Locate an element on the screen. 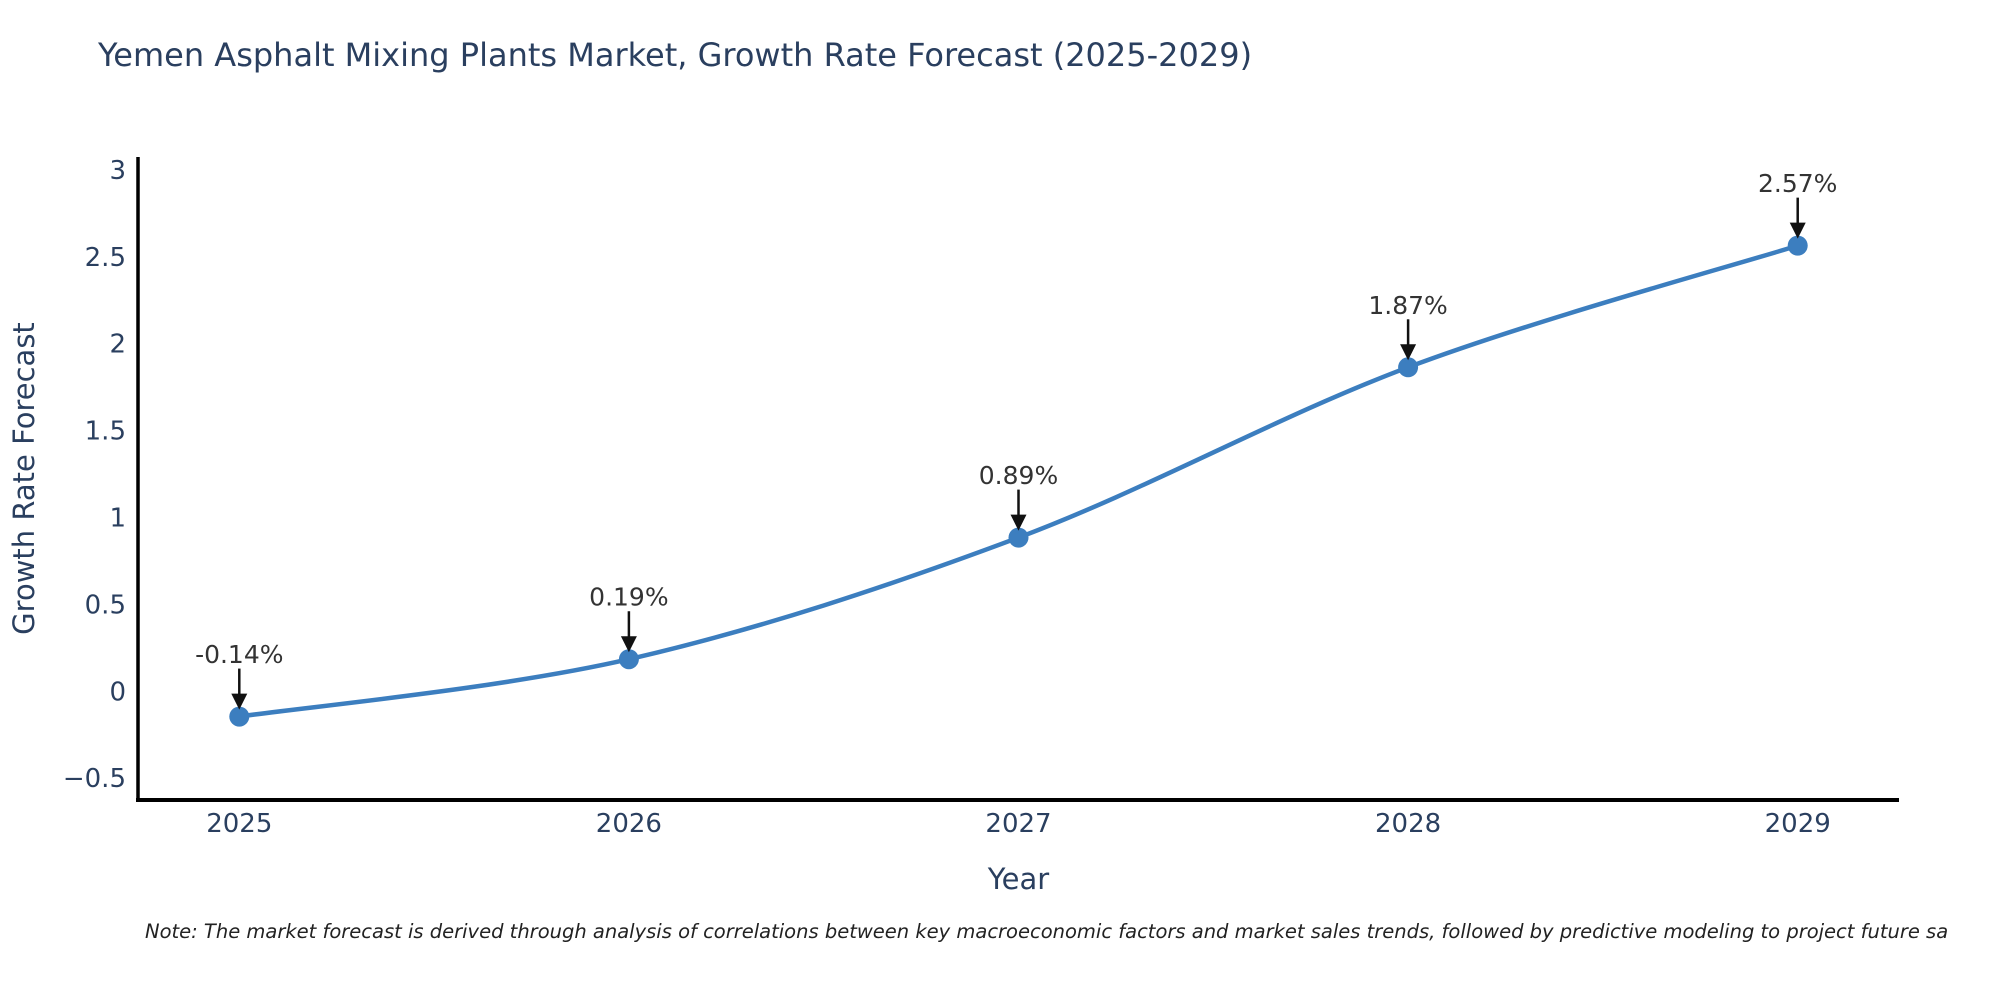  data-point-label: -0.14% is located at coordinates (239, 654).